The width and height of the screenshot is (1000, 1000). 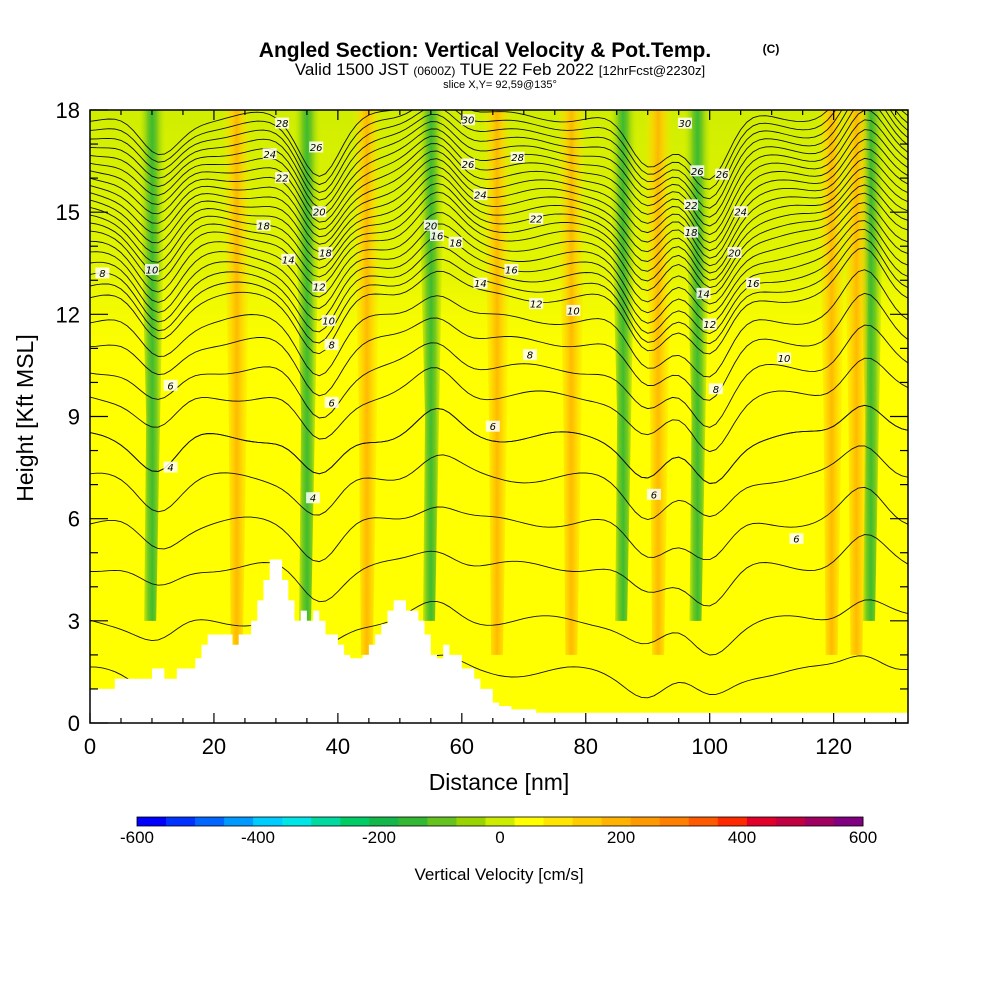 What do you see at coordinates (74, 519) in the screenshot?
I see `y-tick-label: 6` at bounding box center [74, 519].